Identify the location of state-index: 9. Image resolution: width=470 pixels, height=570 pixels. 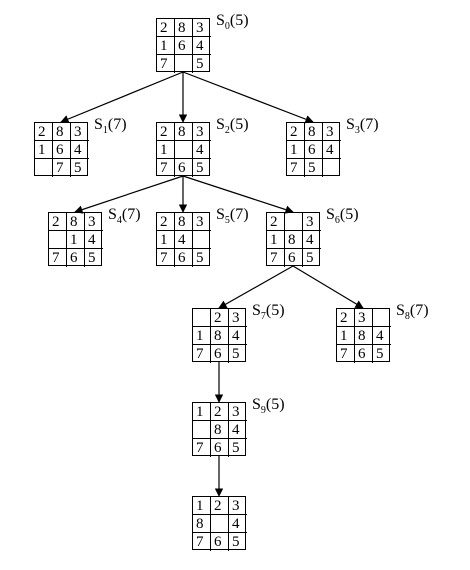
(263, 411).